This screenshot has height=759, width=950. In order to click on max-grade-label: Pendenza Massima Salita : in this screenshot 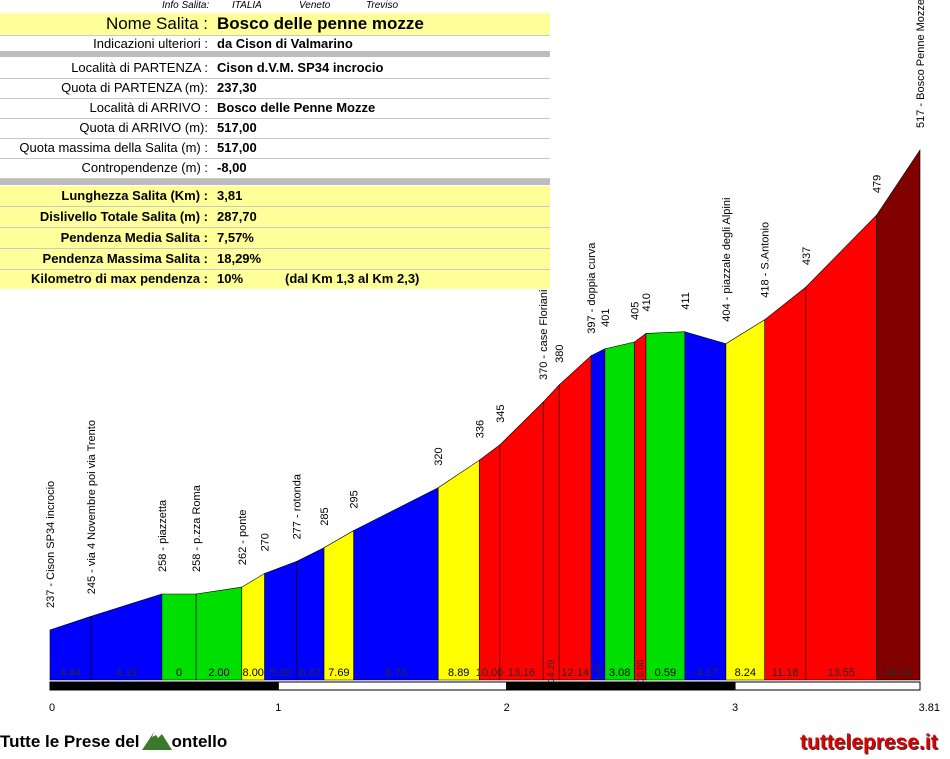, I will do `click(125, 258)`.